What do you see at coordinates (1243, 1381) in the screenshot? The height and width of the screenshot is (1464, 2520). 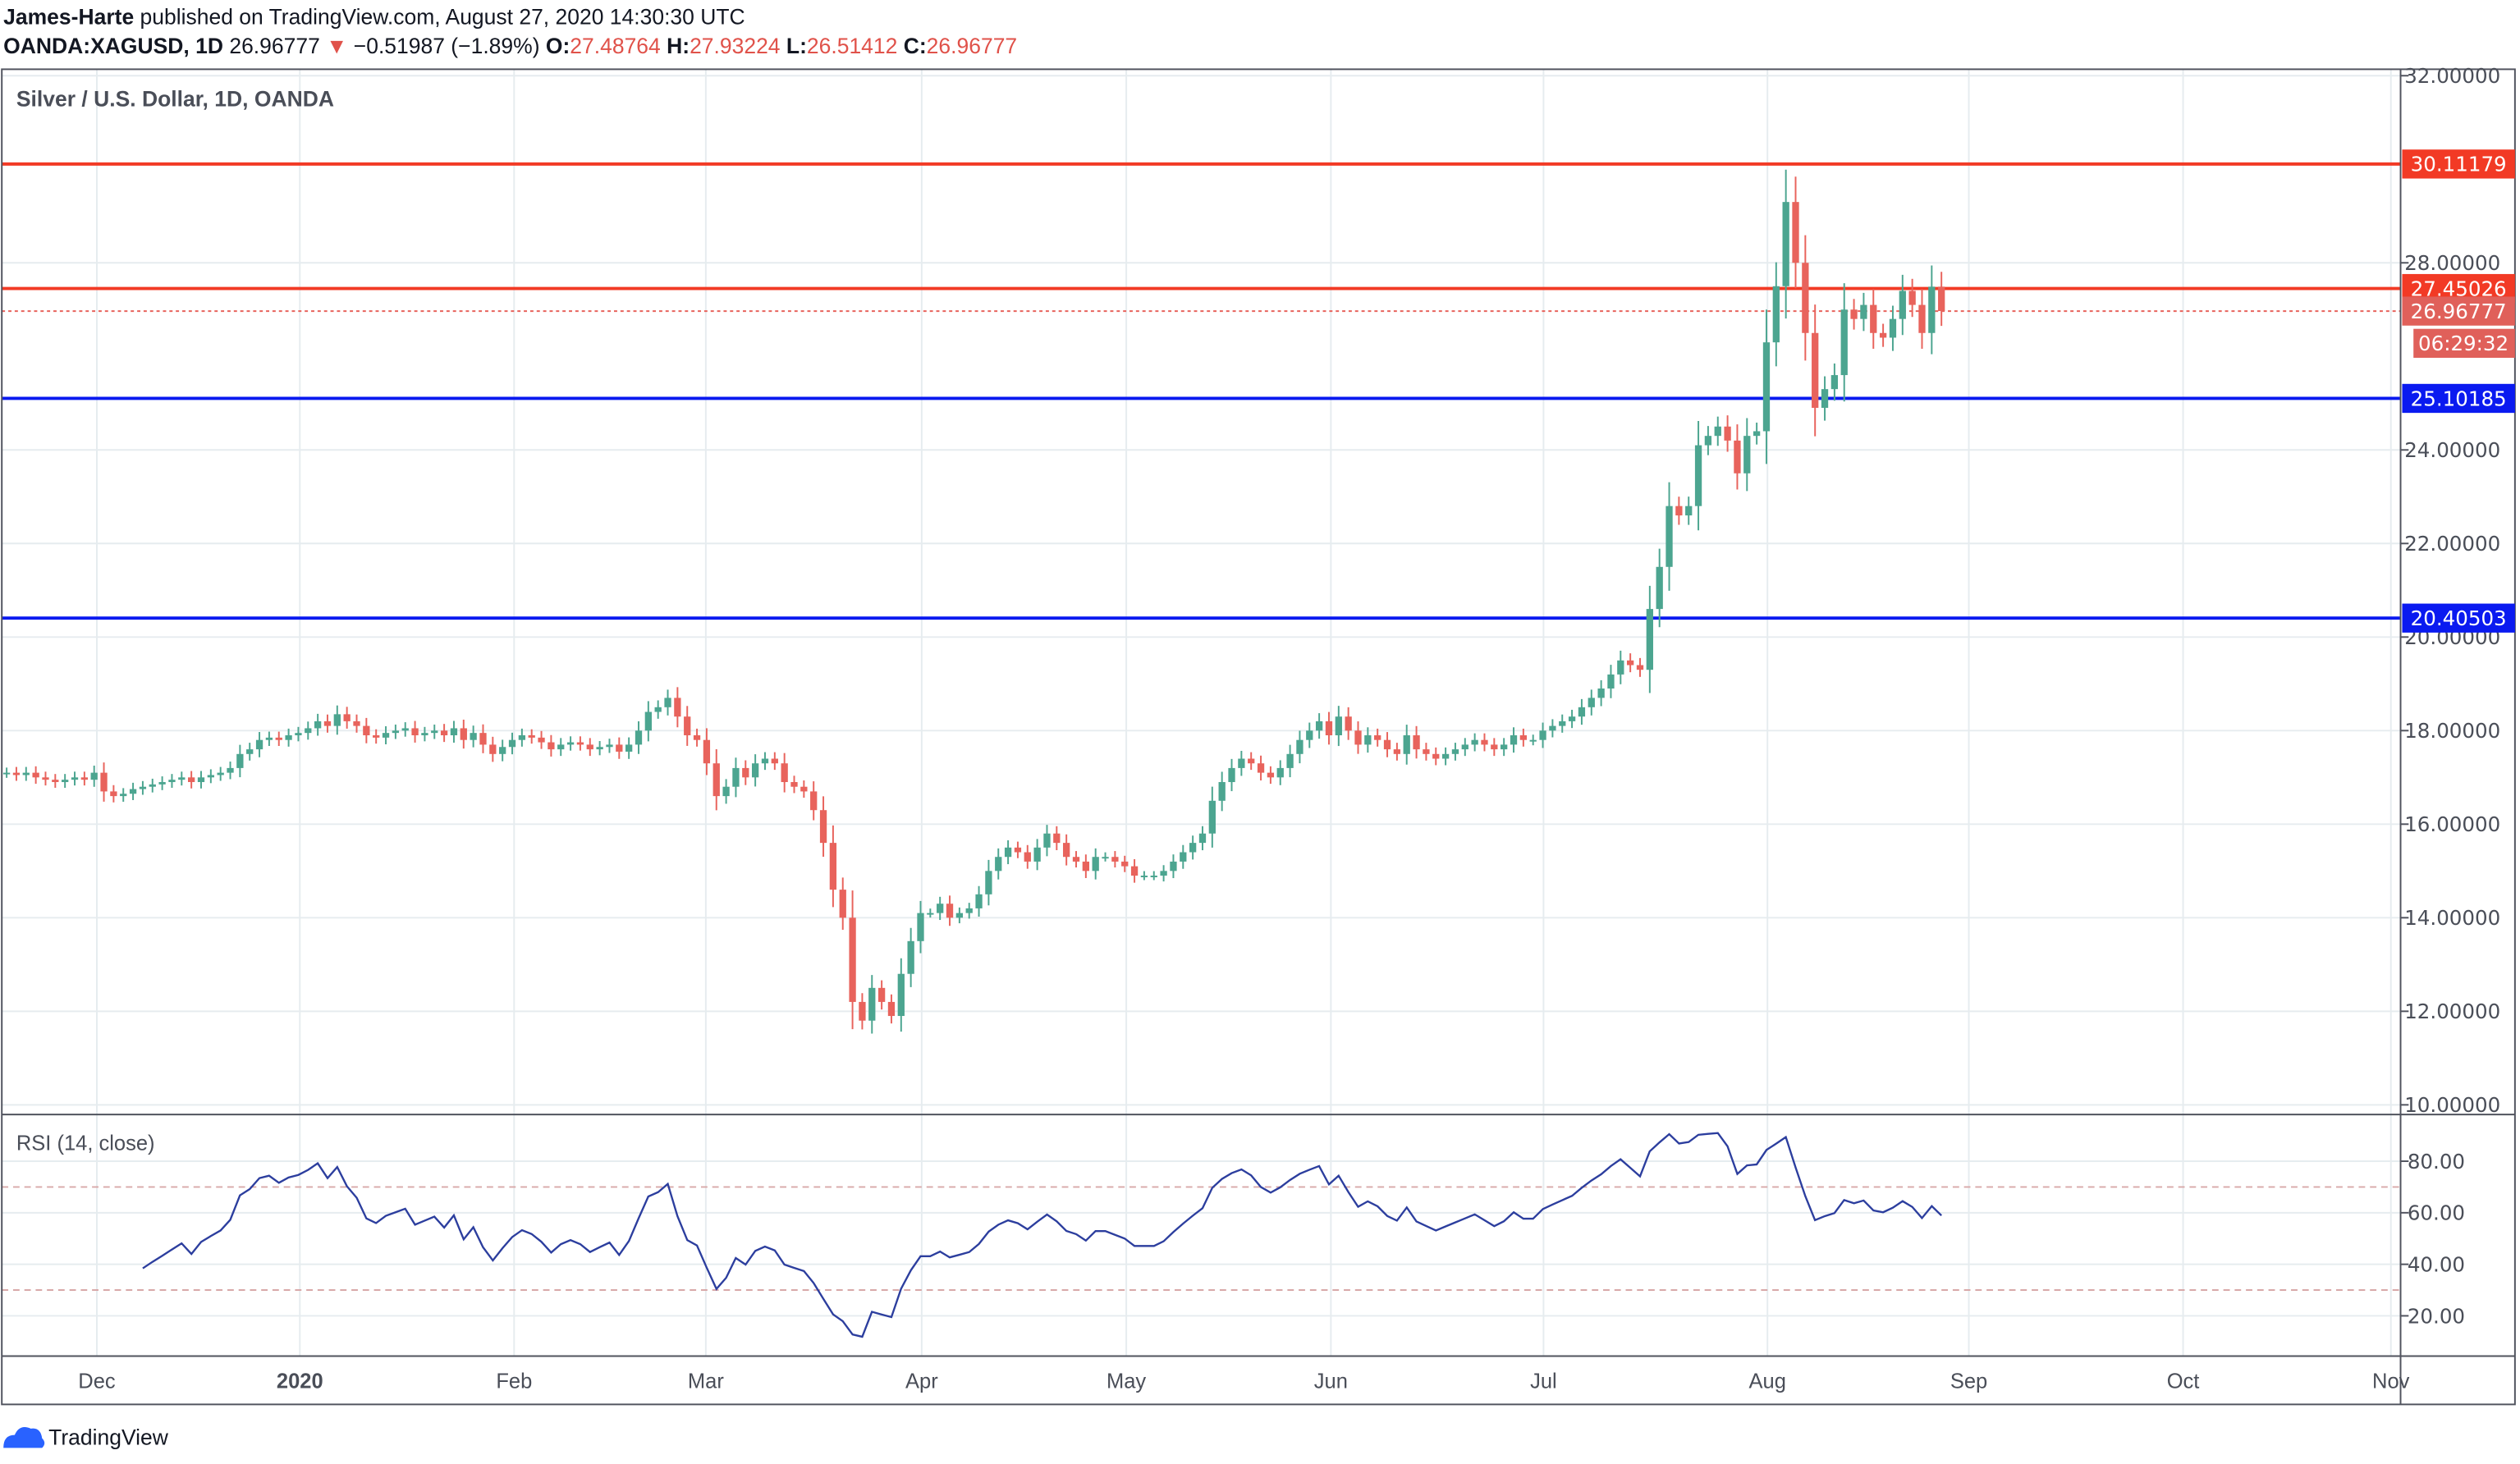 I see `time-axis: Dec 2020 Feb Mar Apr May Jun Jul Aug Sep Oct Nov` at bounding box center [1243, 1381].